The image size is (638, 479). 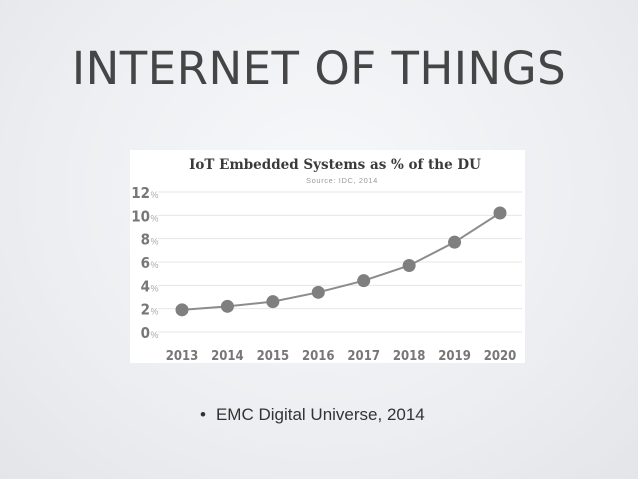 What do you see at coordinates (409, 265) in the screenshot?
I see `data-point-2018` at bounding box center [409, 265].